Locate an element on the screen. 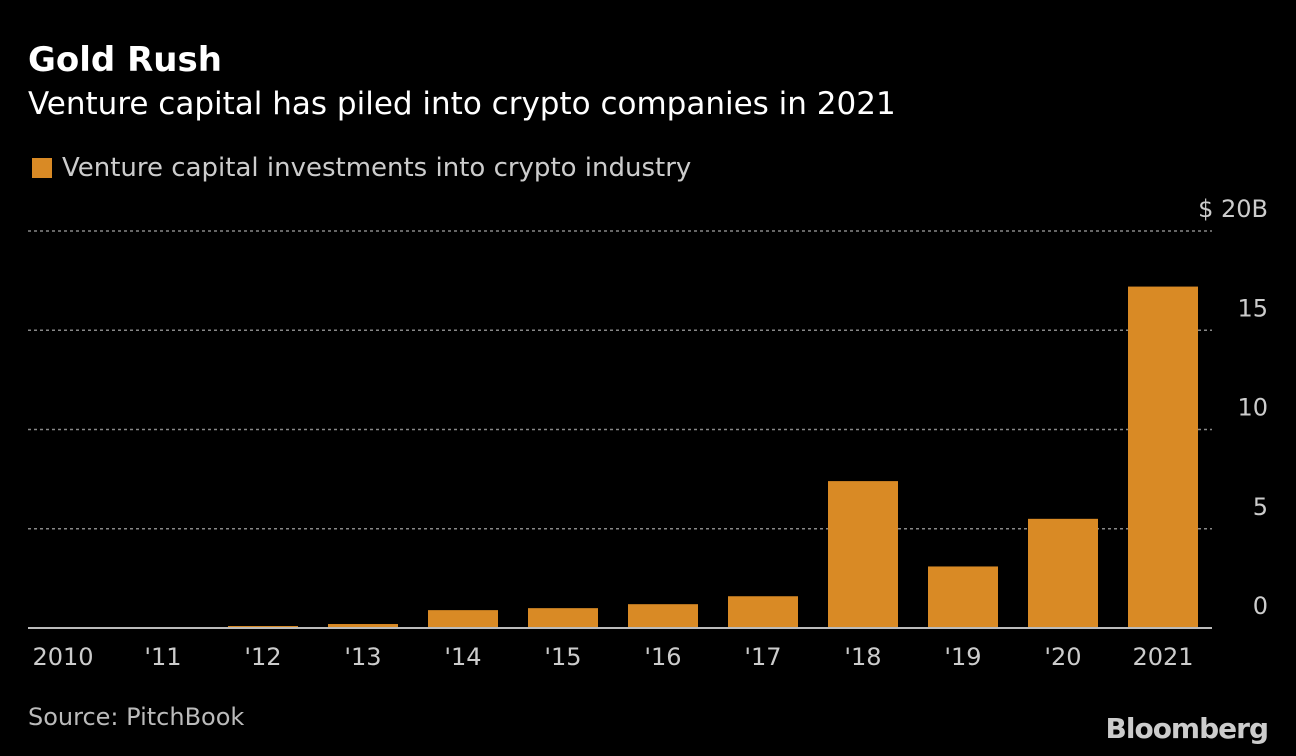 The height and width of the screenshot is (756, 1296). y-tick-label: 10 is located at coordinates (1252, 408).